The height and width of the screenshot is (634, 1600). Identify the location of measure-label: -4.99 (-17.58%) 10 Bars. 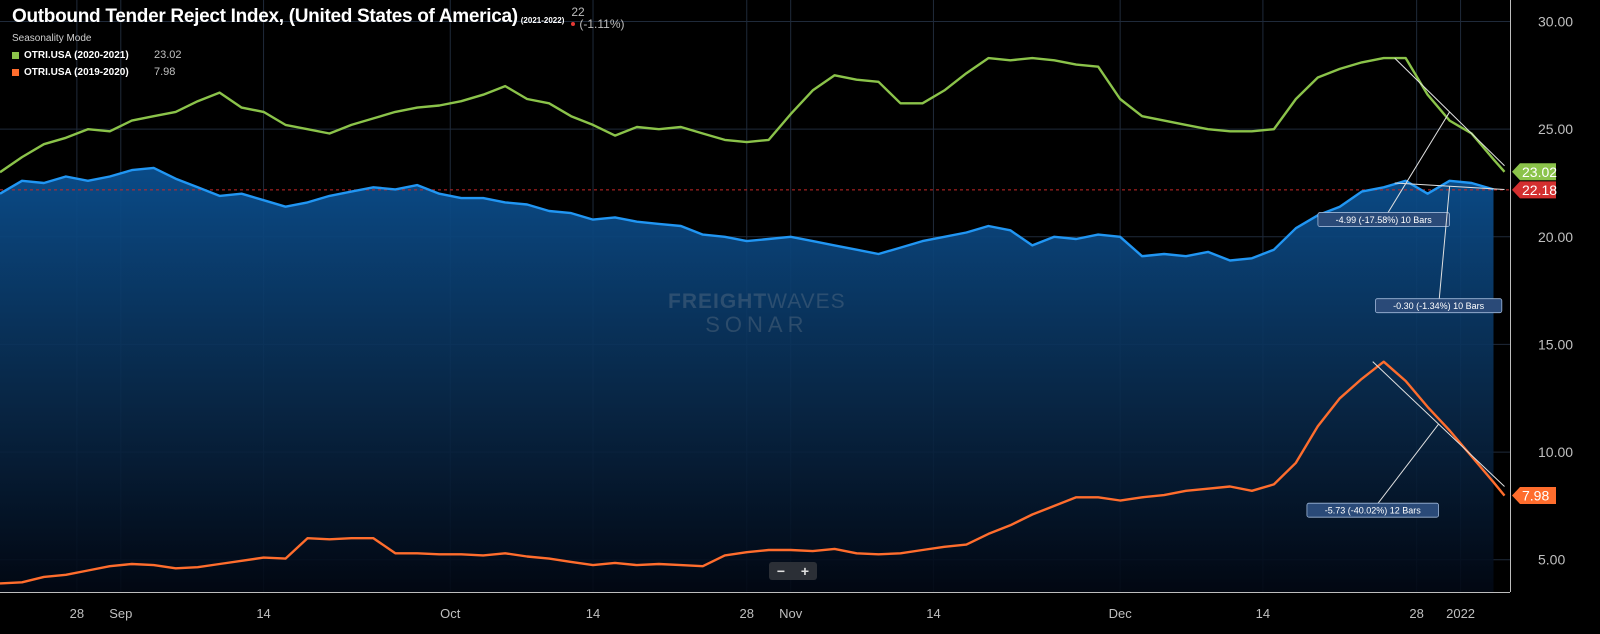
(1384, 220).